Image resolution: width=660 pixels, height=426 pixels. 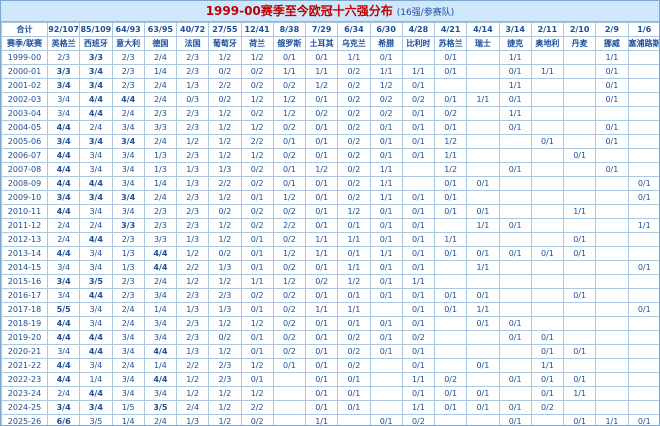 What do you see at coordinates (96, 281) in the screenshot?
I see `stat-cell: 3/5` at bounding box center [96, 281].